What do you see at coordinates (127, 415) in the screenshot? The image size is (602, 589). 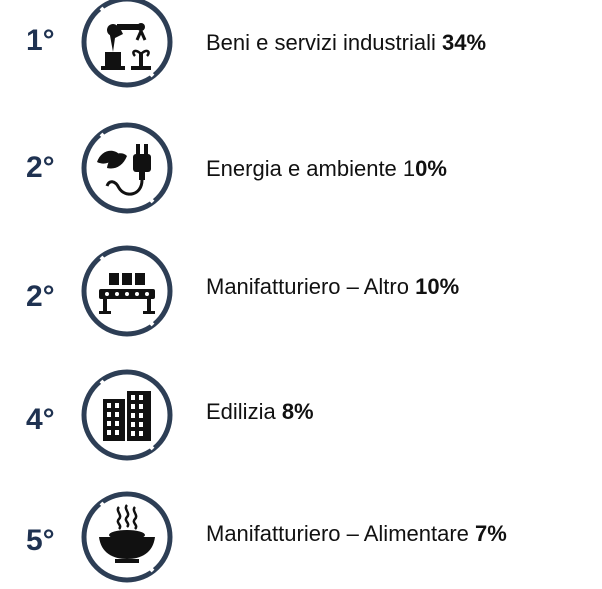 I see `buildings-icon` at bounding box center [127, 415].